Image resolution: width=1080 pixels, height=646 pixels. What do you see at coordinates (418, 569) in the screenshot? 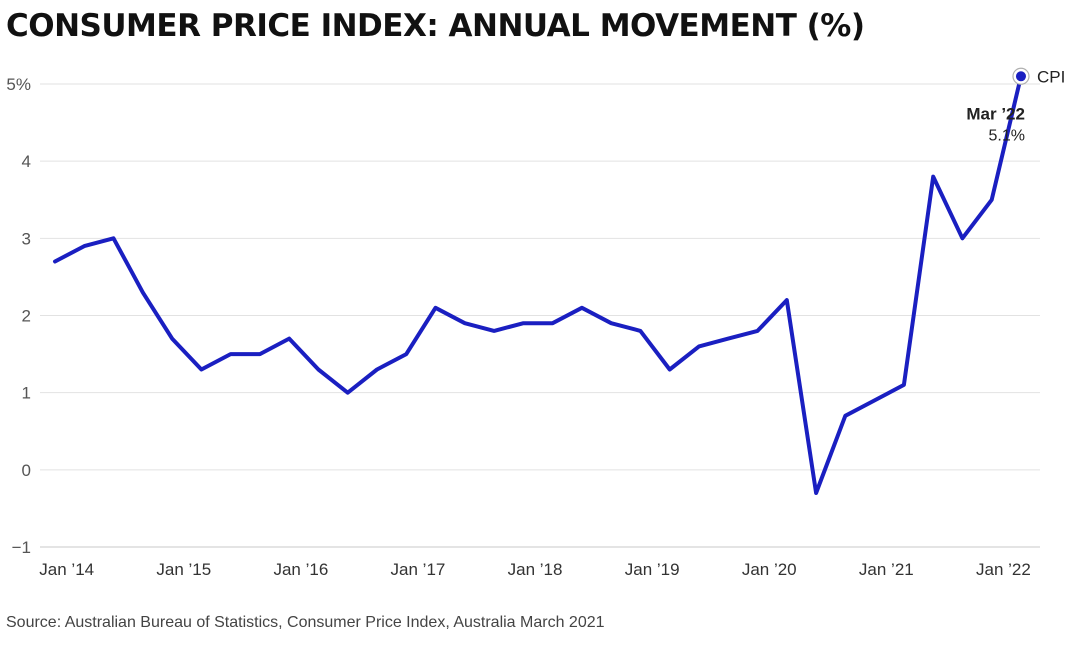
I see `x-tick-label: Jan ’17` at bounding box center [418, 569].